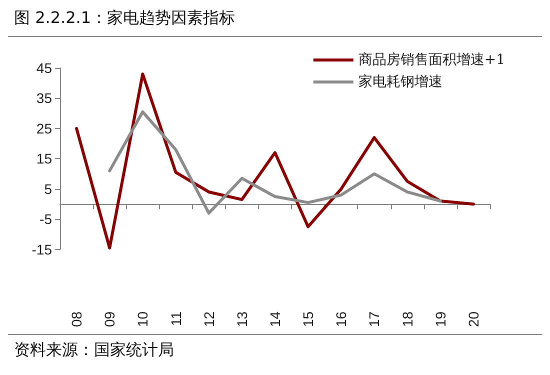  I want to click on y-tick-label: 5, so click(48, 188).